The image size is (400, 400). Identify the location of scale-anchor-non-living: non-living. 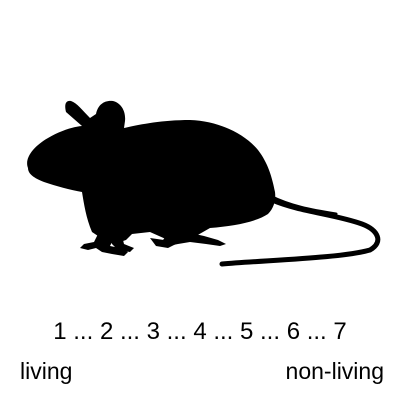
(334, 371).